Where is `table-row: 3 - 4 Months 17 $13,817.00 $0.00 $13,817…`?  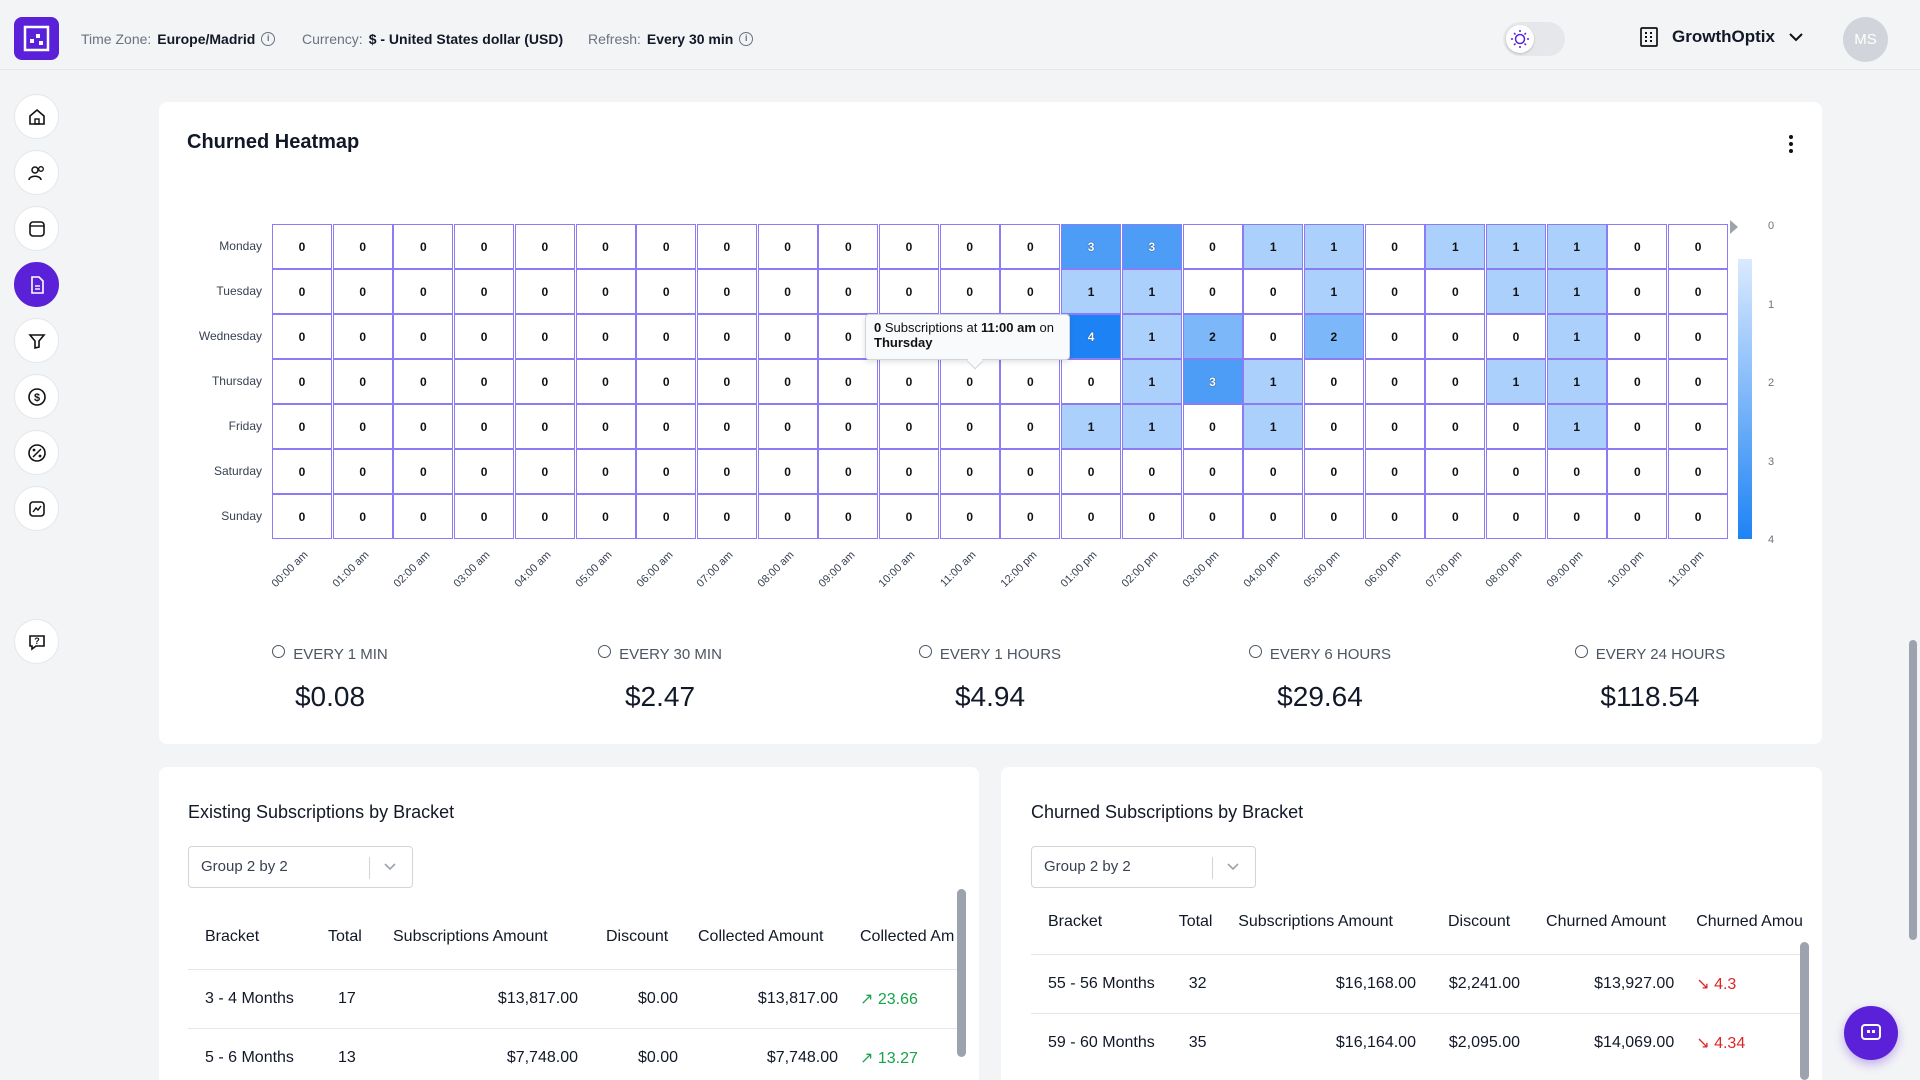
table-row: 3 - 4 Months 17 $13,817.00 $0.00 $13,817… is located at coordinates (573, 998).